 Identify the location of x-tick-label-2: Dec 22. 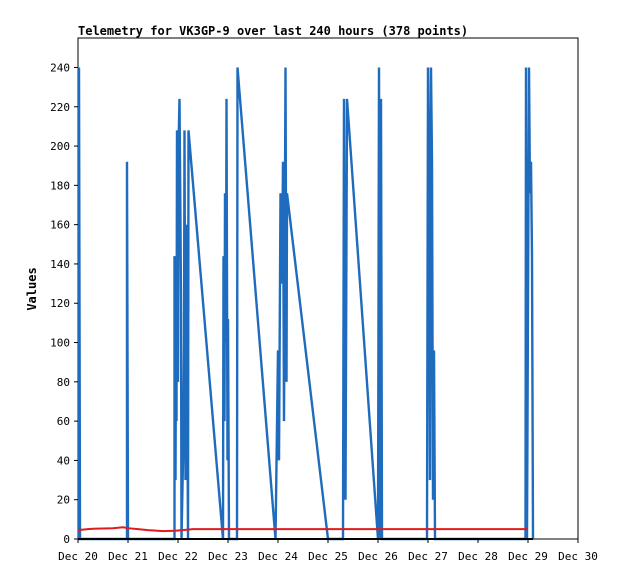
(178, 556).